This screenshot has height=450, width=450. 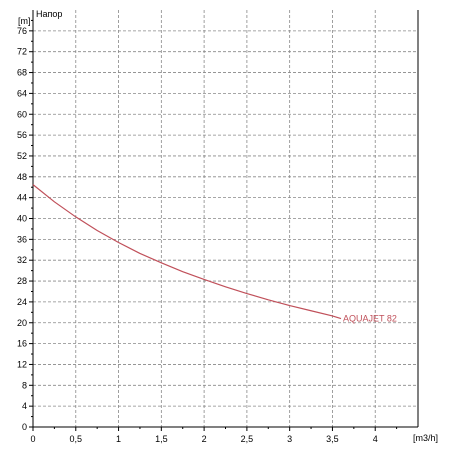 What do you see at coordinates (24, 427) in the screenshot?
I see `y-tick-label: 0` at bounding box center [24, 427].